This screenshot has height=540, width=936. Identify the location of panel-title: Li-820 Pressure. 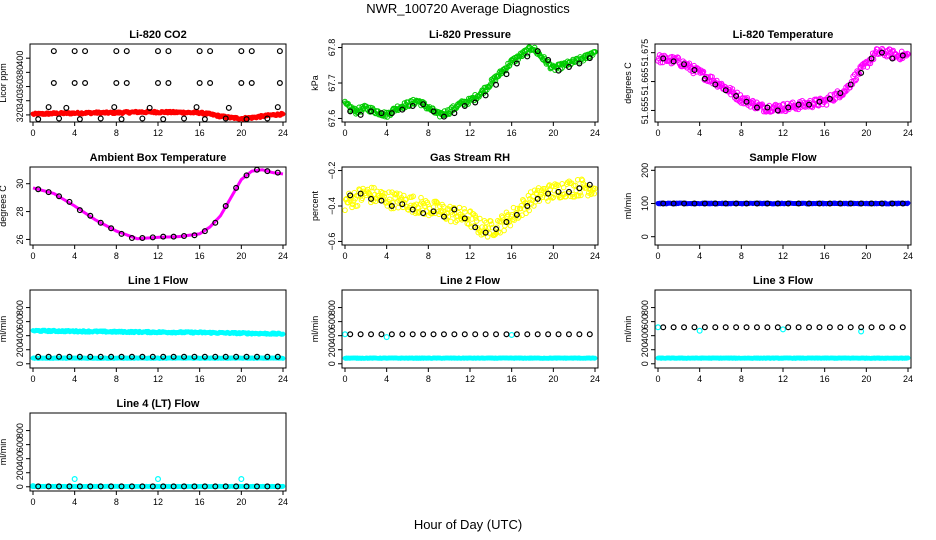
(470, 35).